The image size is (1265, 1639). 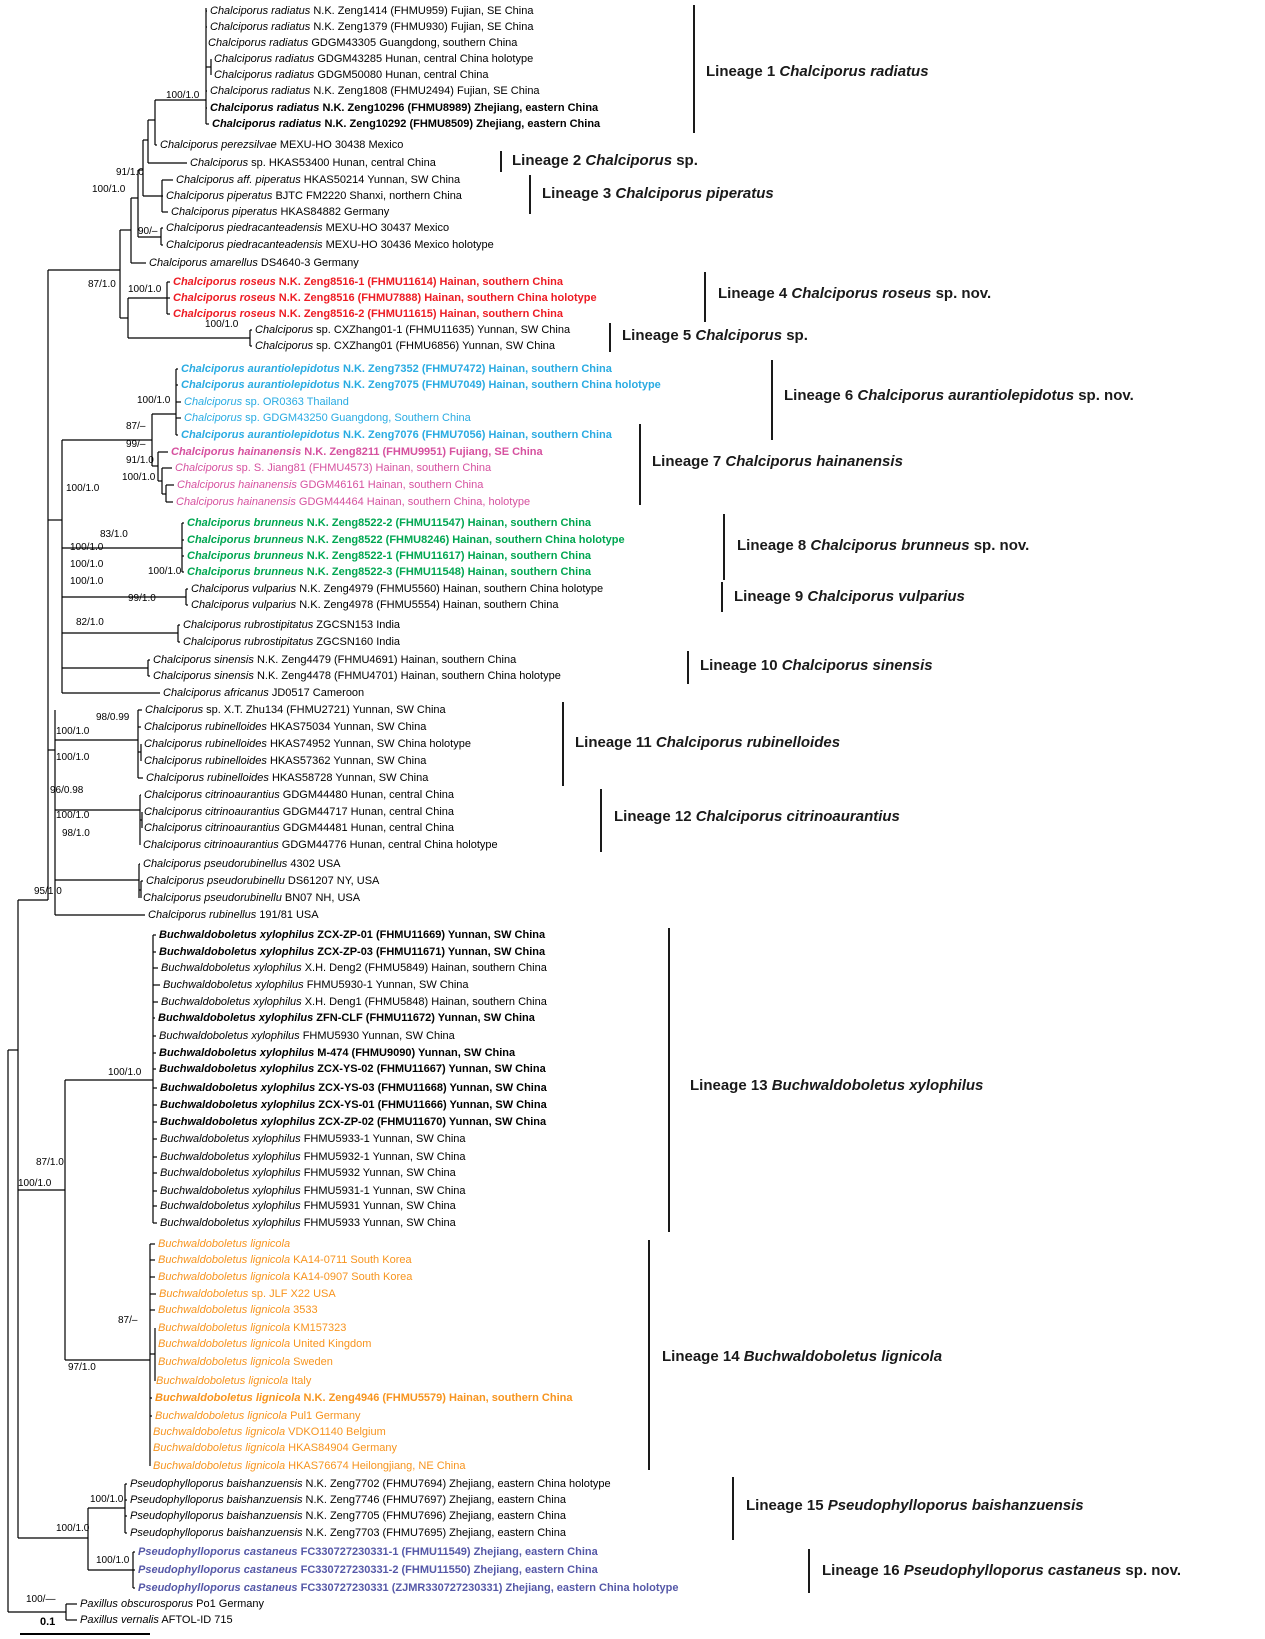 I want to click on taxon-voucher-locality: FHMU5930-1 Yunnan, SW China, so click(x=386, y=985).